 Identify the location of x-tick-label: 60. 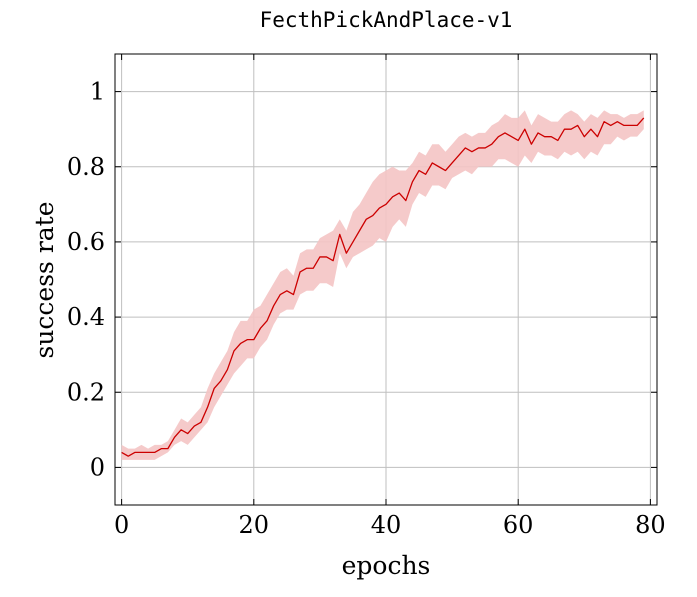
(518, 525).